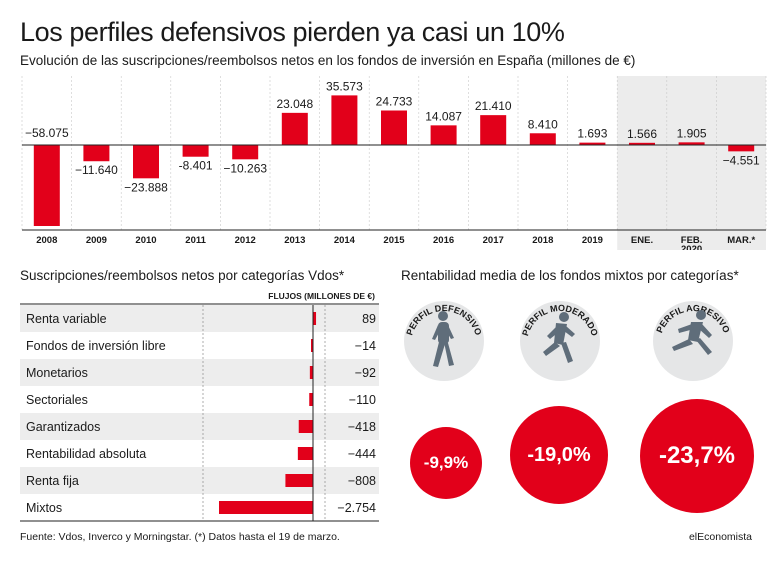  I want to click on tick-label: 2017, so click(493, 240).